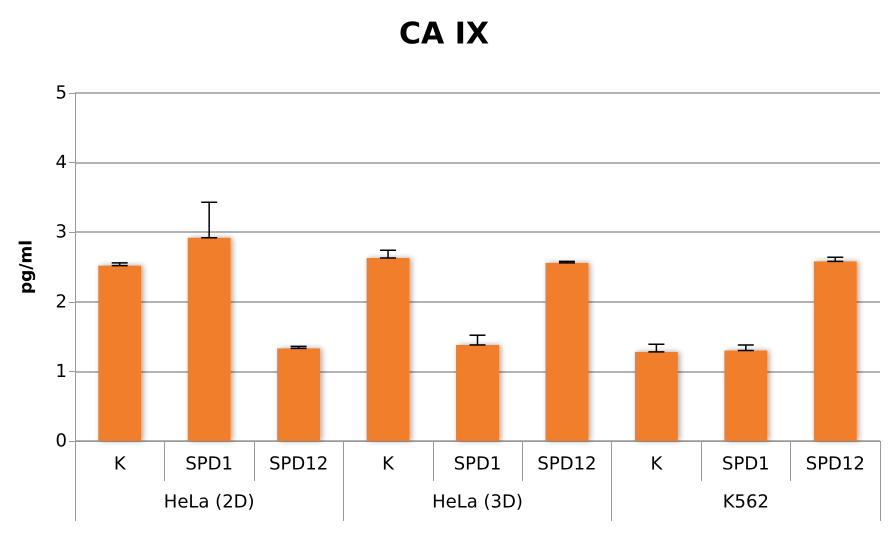 This screenshot has height=539, width=888. Describe the element at coordinates (61, 301) in the screenshot. I see `y-tick-label: 2` at that location.